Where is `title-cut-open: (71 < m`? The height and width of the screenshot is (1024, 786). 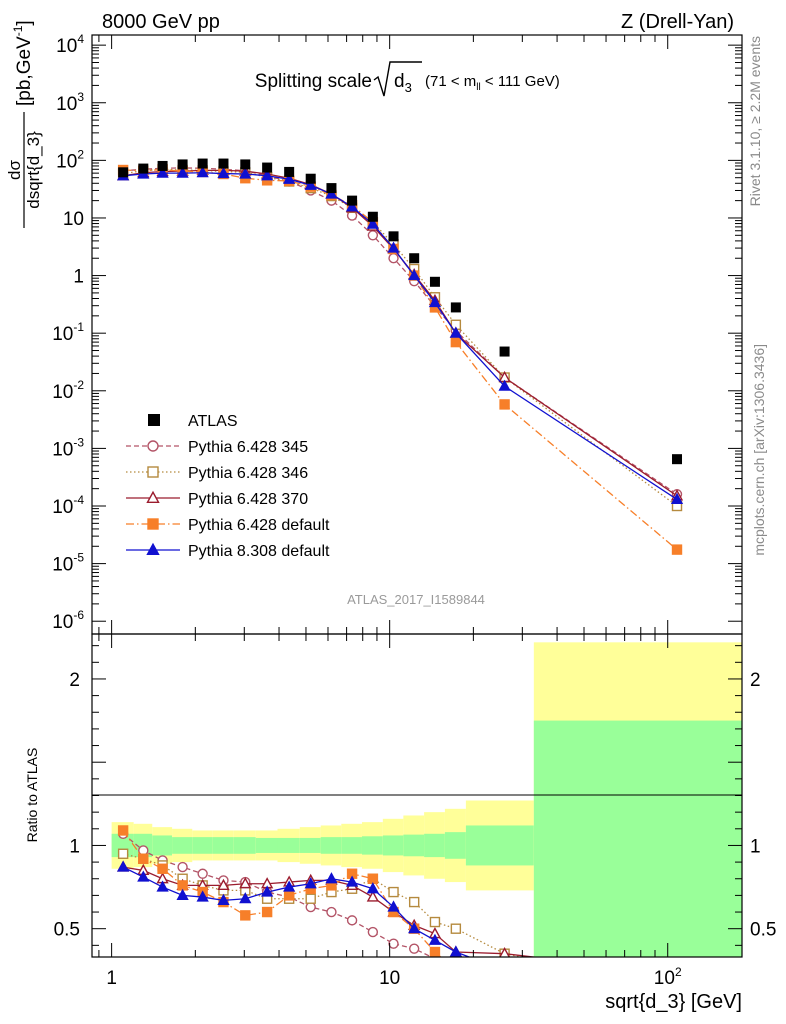 title-cut-open: (71 < m is located at coordinates (450, 81).